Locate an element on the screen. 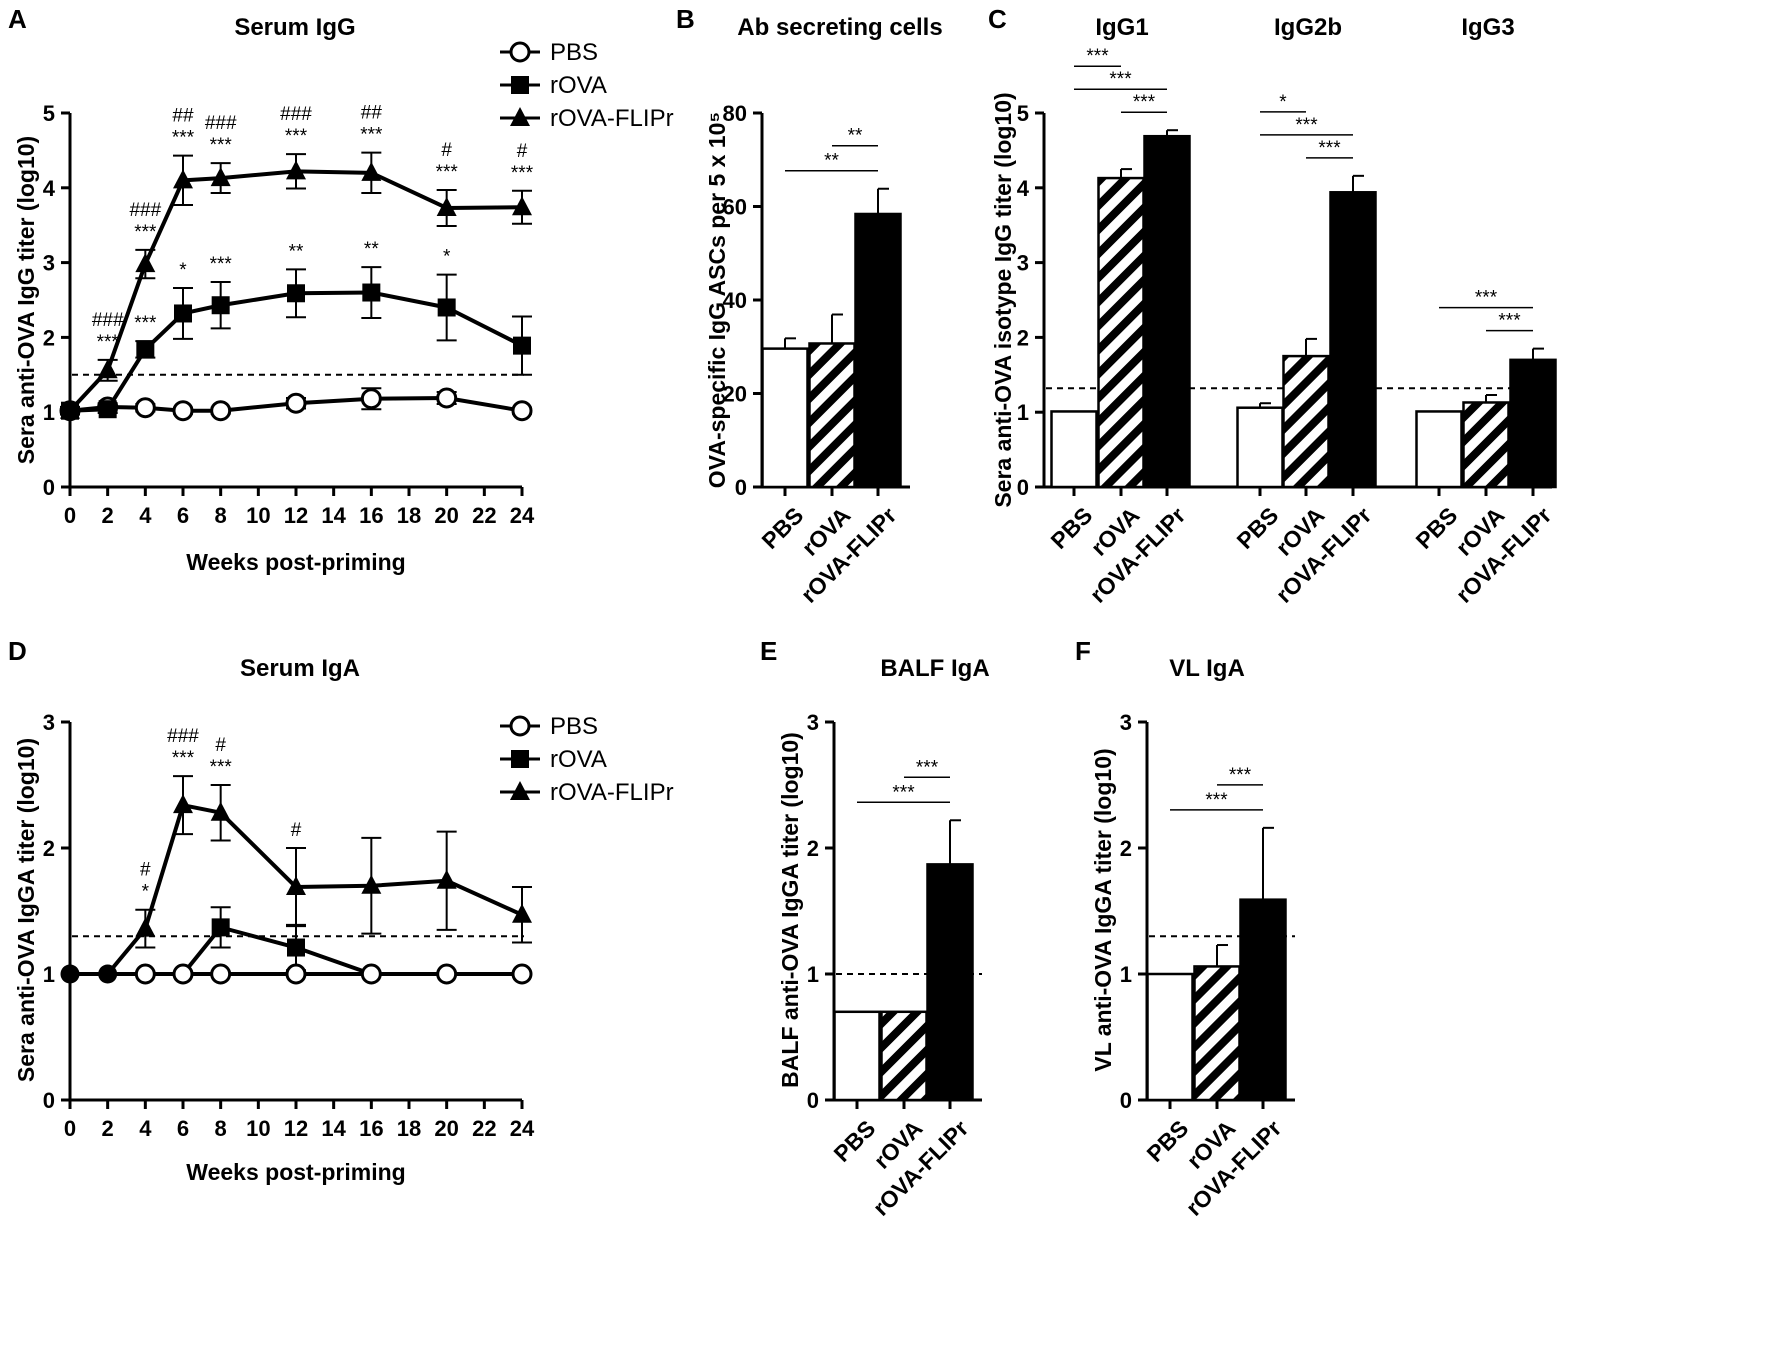 The image size is (1773, 1371). legend-label: rOVA-FLIPr is located at coordinates (612, 118).